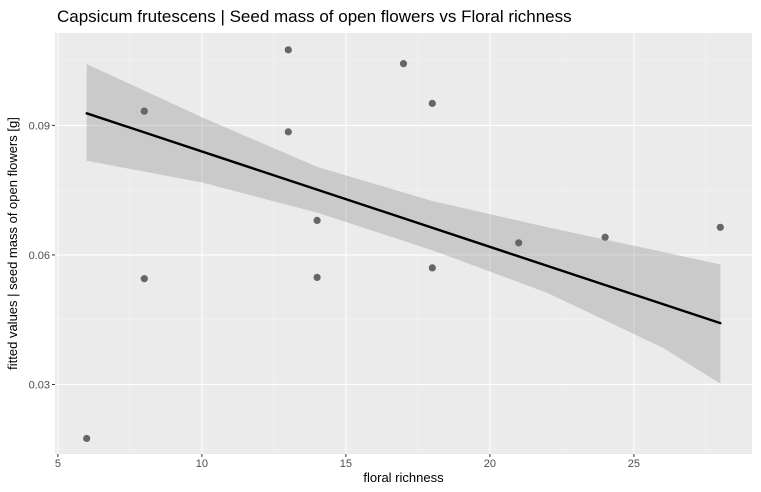  Describe the element at coordinates (58, 464) in the screenshot. I see `x-tick-label: 5` at that location.